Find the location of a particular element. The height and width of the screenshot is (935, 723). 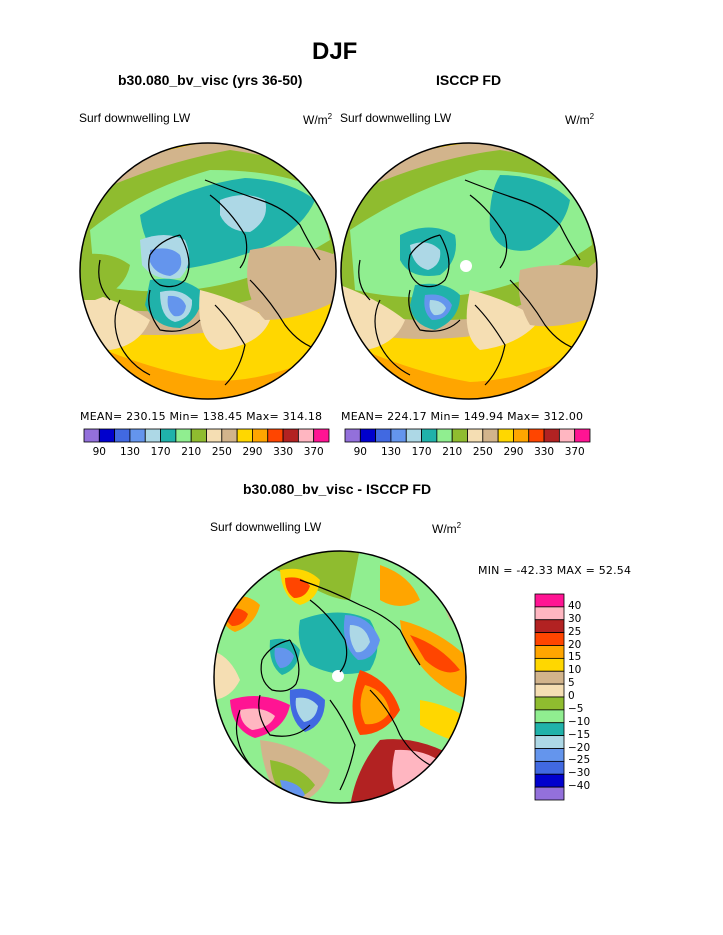

unit-label-diff: W/m2 is located at coordinates (447, 528).